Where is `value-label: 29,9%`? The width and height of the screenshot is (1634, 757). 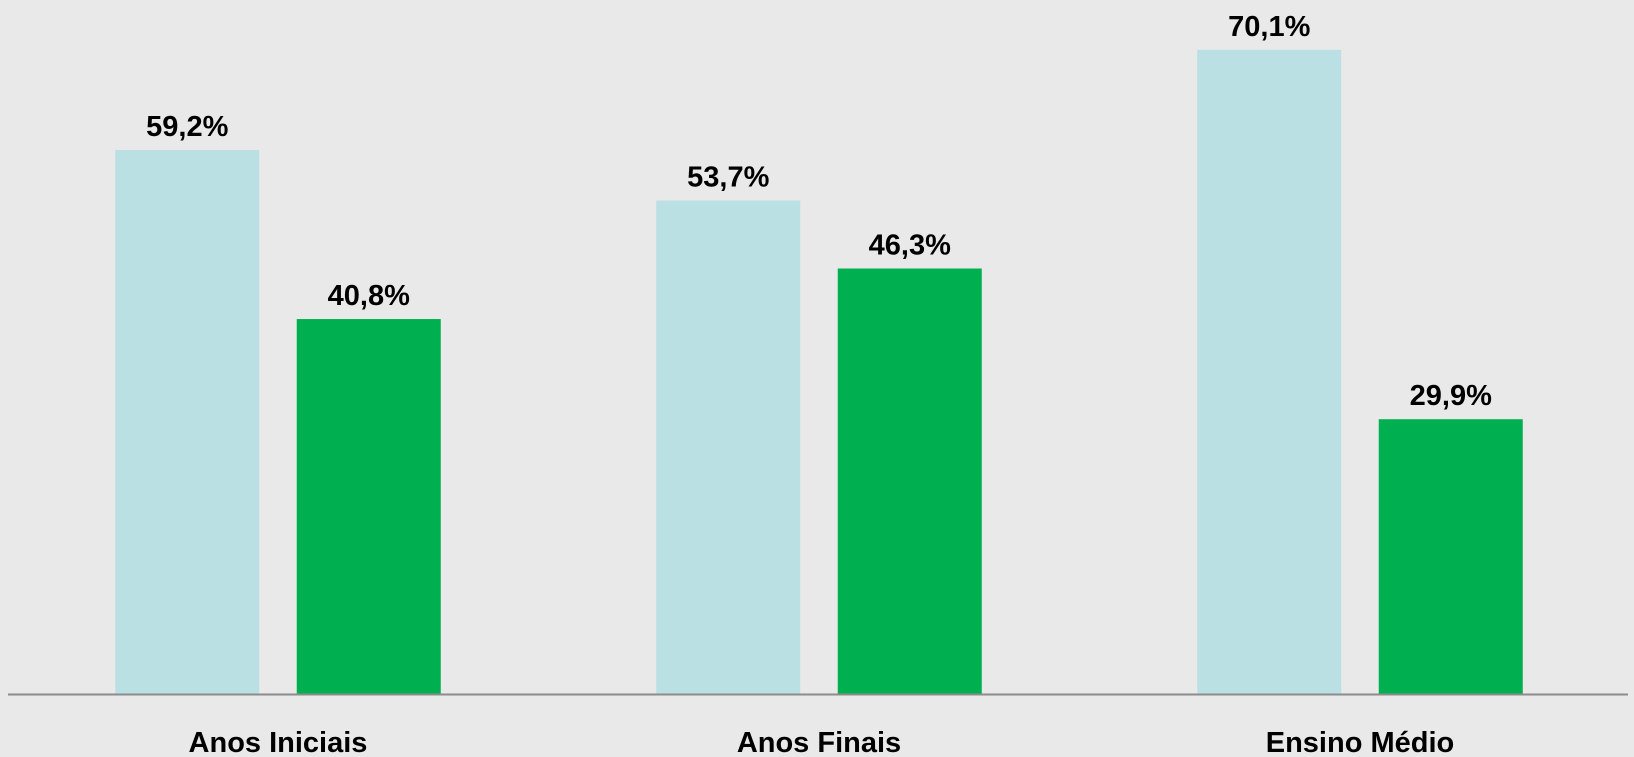 value-label: 29,9% is located at coordinates (1451, 396).